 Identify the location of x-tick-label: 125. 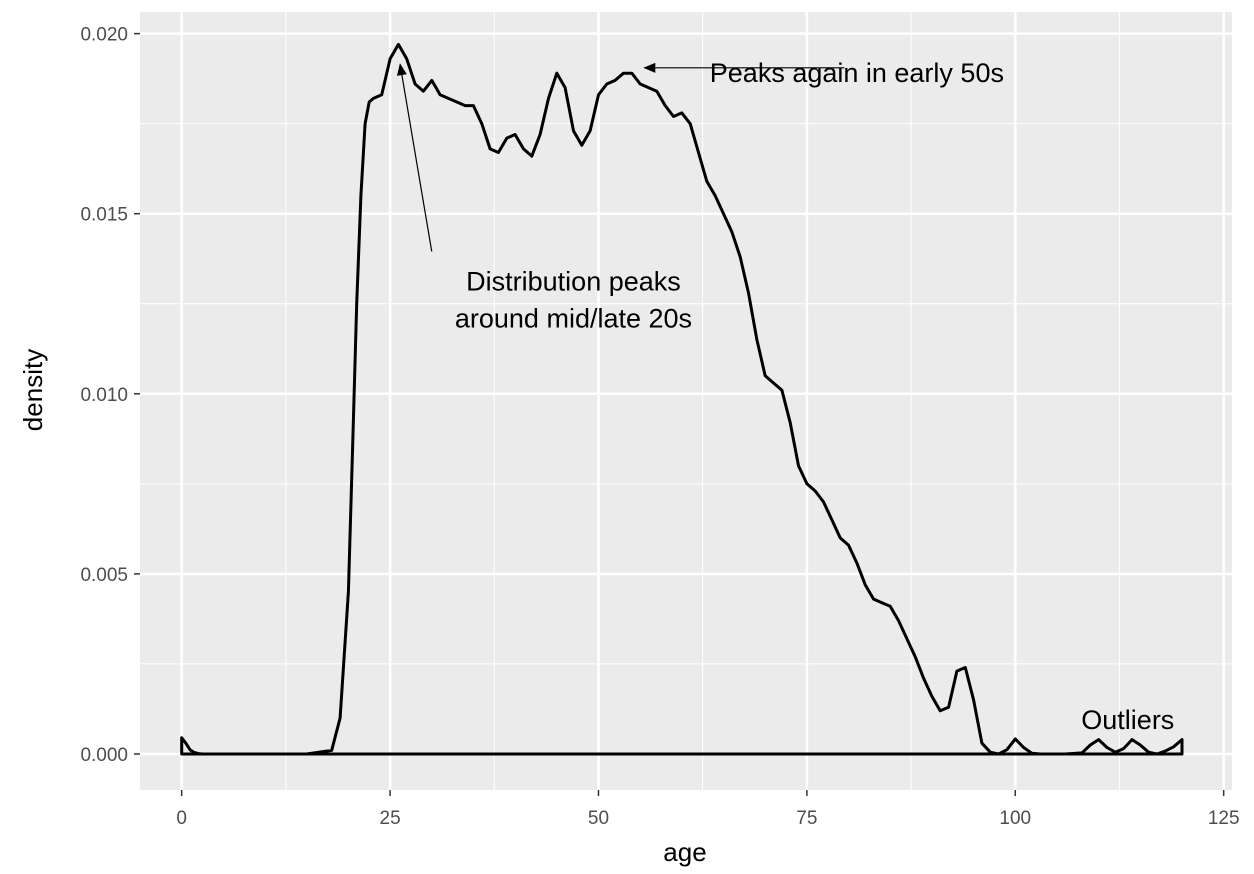
(1224, 818).